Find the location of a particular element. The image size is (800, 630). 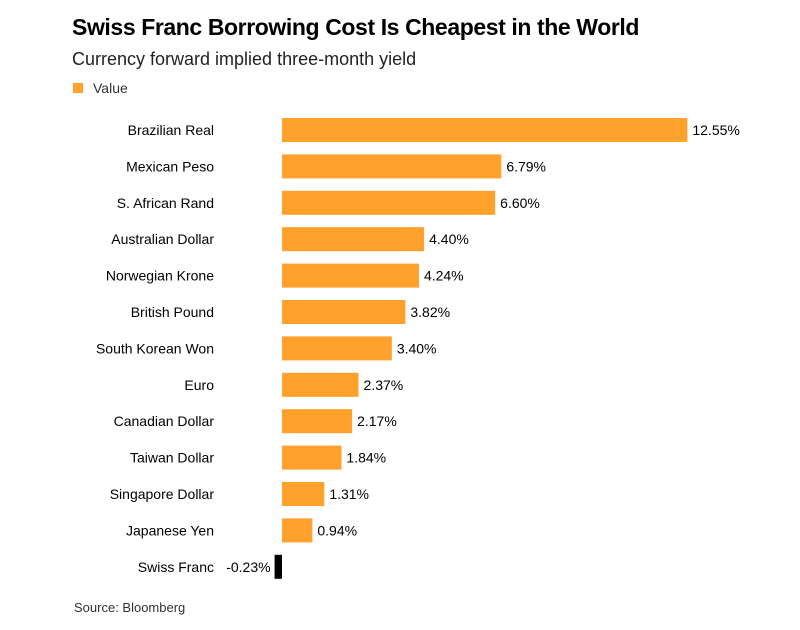

value-label: 3.40% is located at coordinates (417, 348).